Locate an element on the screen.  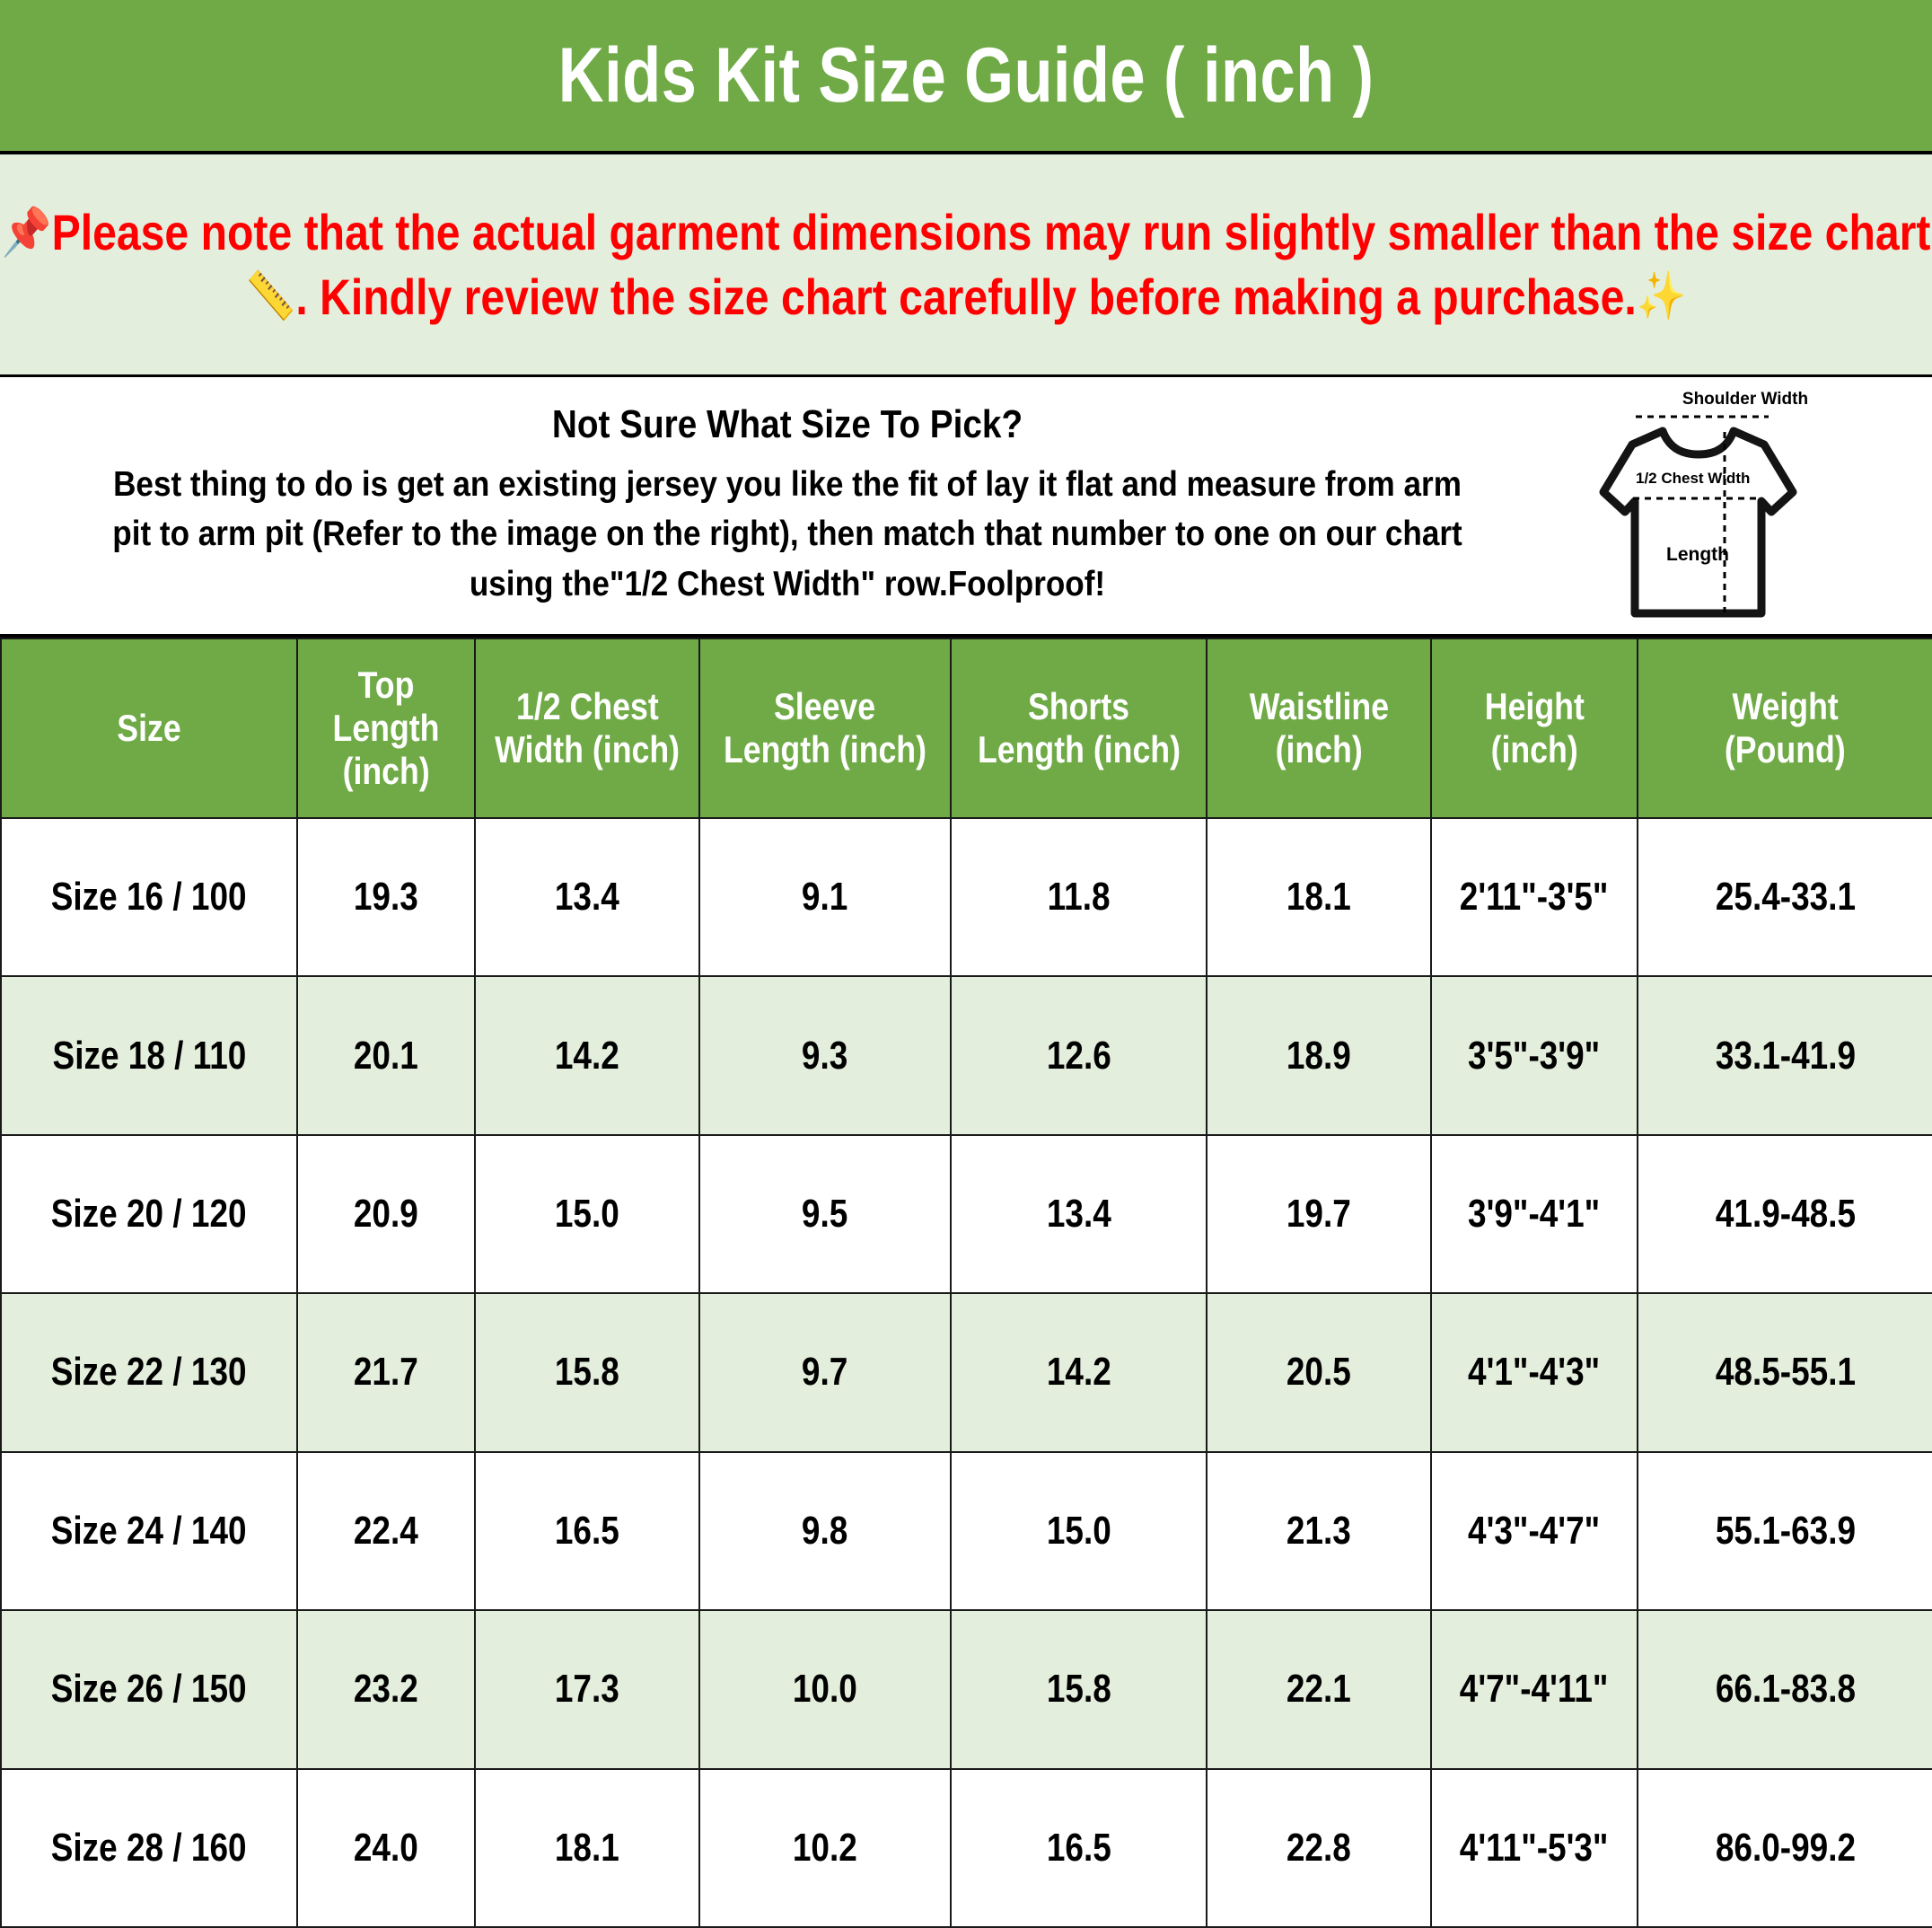
column-header-height-l2: (inch) is located at coordinates (1534, 749).